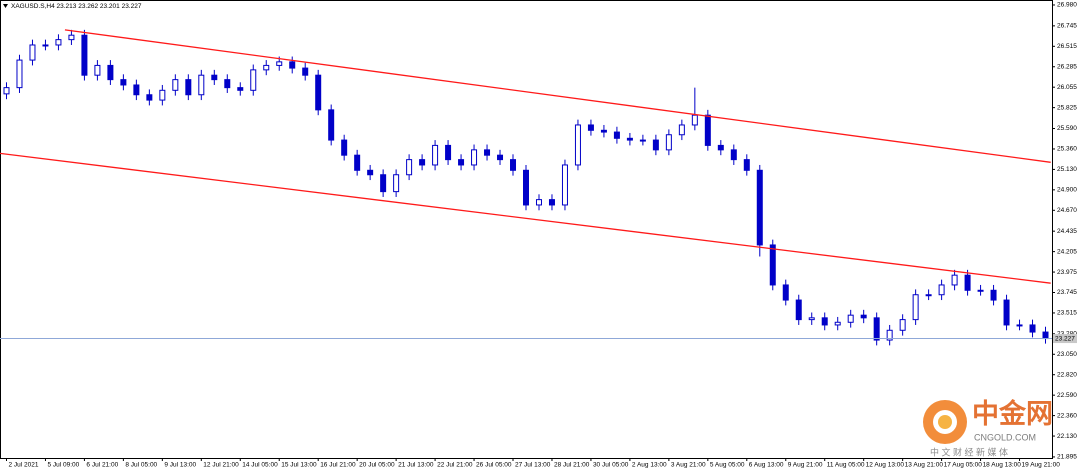 Image resolution: width=1080 pixels, height=472 pixels. What do you see at coordinates (1067, 313) in the screenshot?
I see `y-tick-label: 23.515` at bounding box center [1067, 313].